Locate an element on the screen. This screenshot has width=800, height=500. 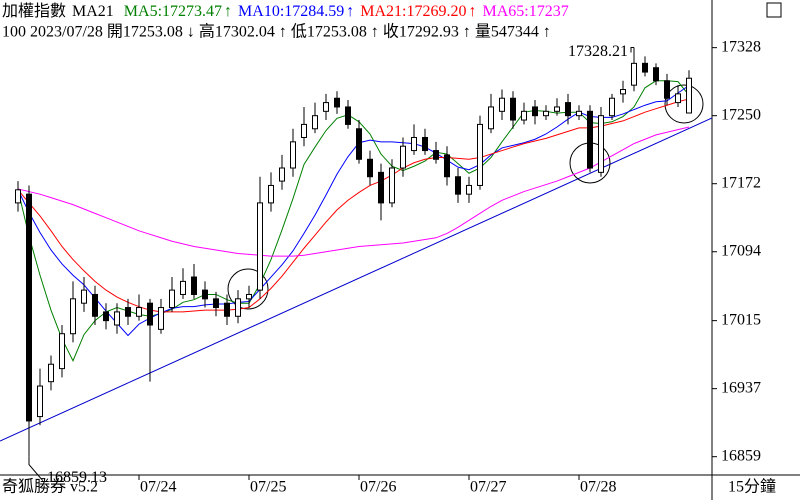
index-name: 加權指數 is located at coordinates (34, 11).